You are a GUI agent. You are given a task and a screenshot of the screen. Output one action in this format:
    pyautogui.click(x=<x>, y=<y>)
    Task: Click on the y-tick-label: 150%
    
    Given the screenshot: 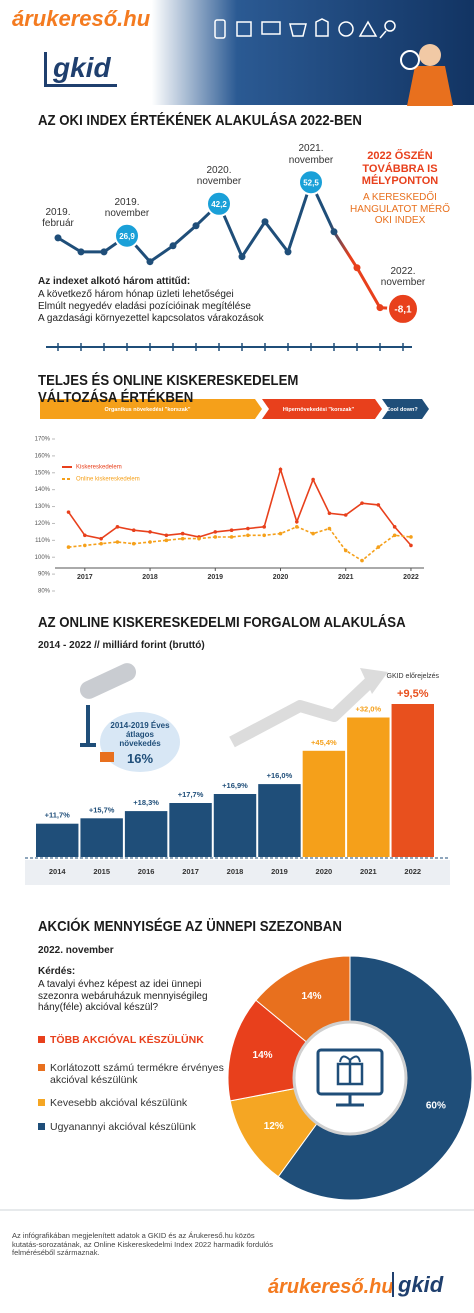 What is the action you would take?
    pyautogui.click(x=43, y=473)
    